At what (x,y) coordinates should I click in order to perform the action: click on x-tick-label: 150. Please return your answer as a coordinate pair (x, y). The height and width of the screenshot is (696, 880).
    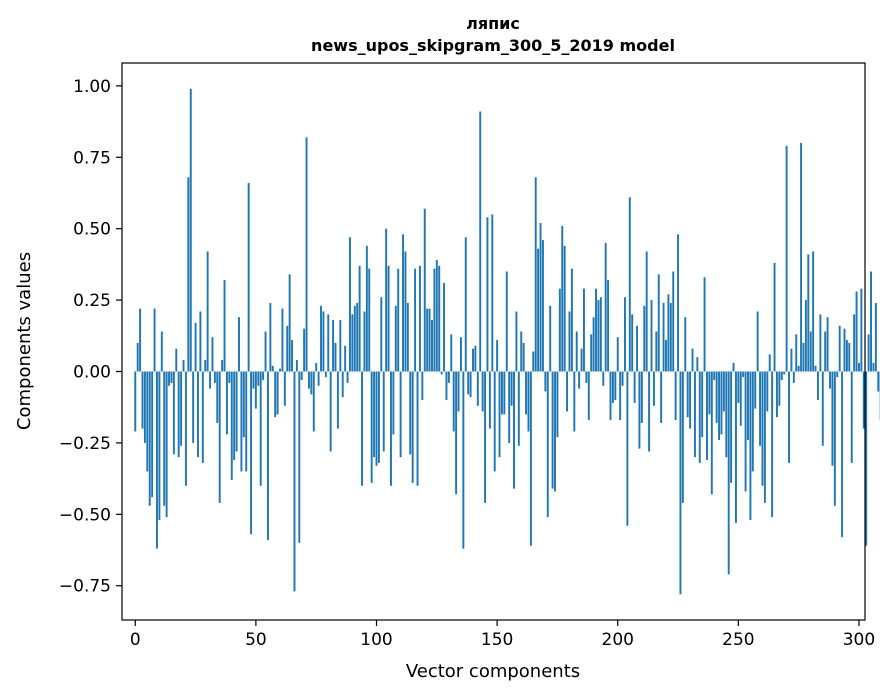
    Looking at the image, I should click on (497, 640).